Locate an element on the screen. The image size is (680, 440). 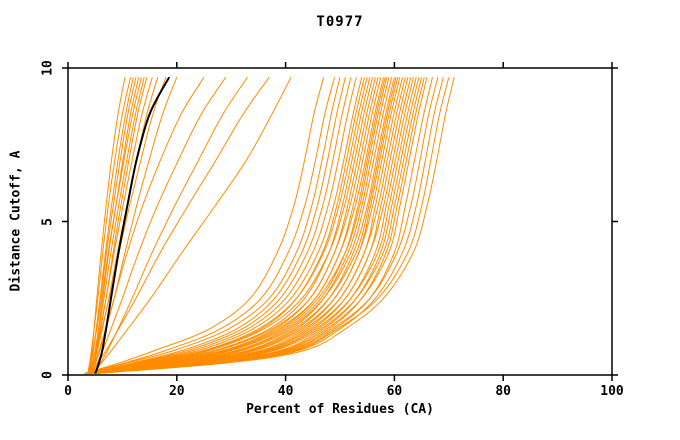
y-tick-label: 10 is located at coordinates (48, 68).